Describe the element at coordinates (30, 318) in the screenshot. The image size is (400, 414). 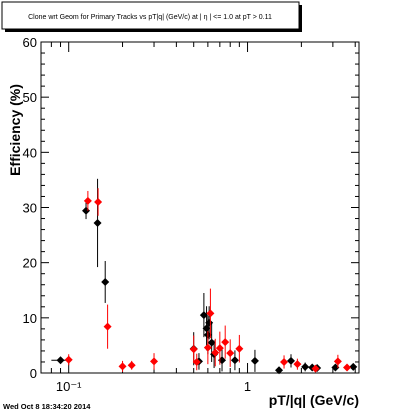
I see `y-tick-label: 10` at that location.